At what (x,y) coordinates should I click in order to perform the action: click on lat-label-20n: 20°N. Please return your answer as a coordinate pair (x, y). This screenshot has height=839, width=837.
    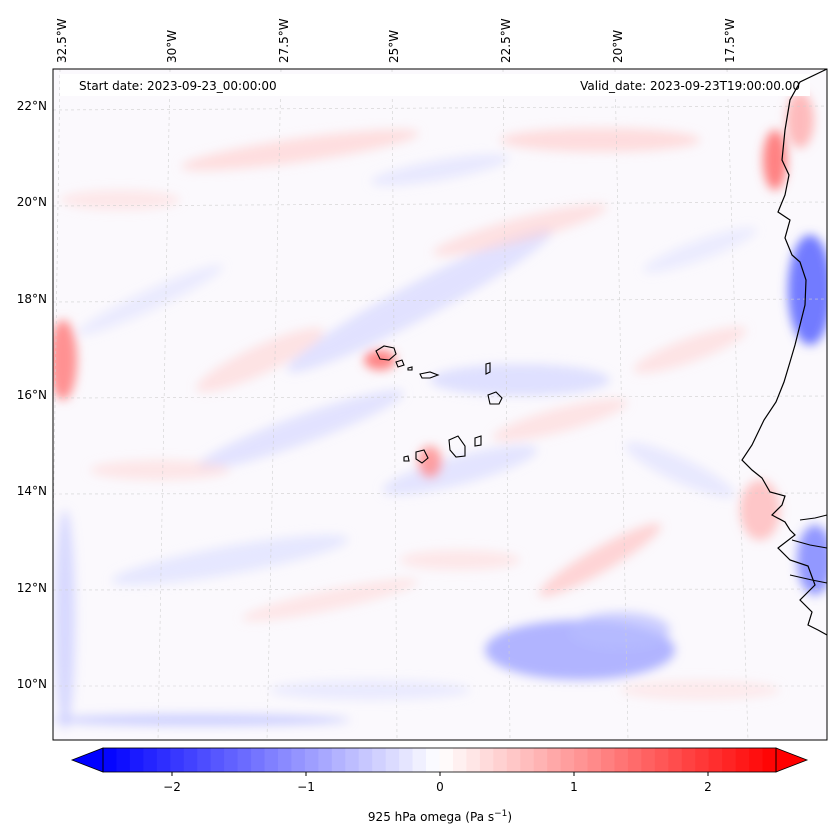
    Looking at the image, I should click on (32, 202).